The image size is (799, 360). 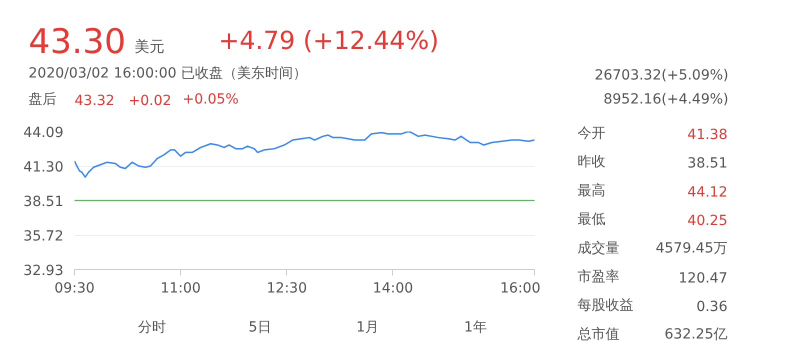 I want to click on text: 38.51, so click(x=707, y=164).